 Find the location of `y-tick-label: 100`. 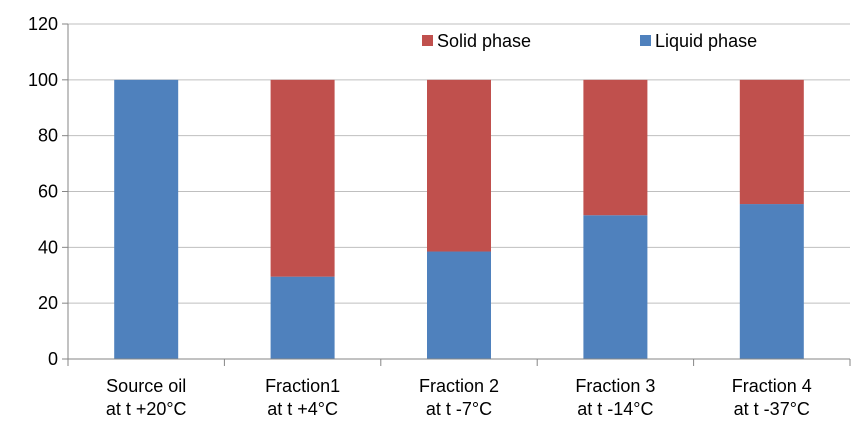

y-tick-label: 100 is located at coordinates (43, 80).